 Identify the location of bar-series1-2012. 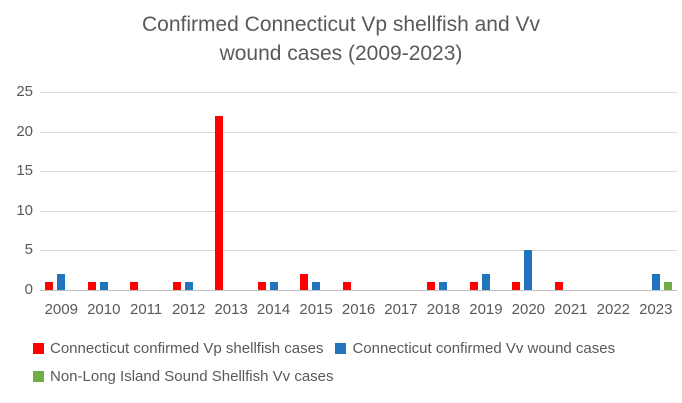
(176, 286).